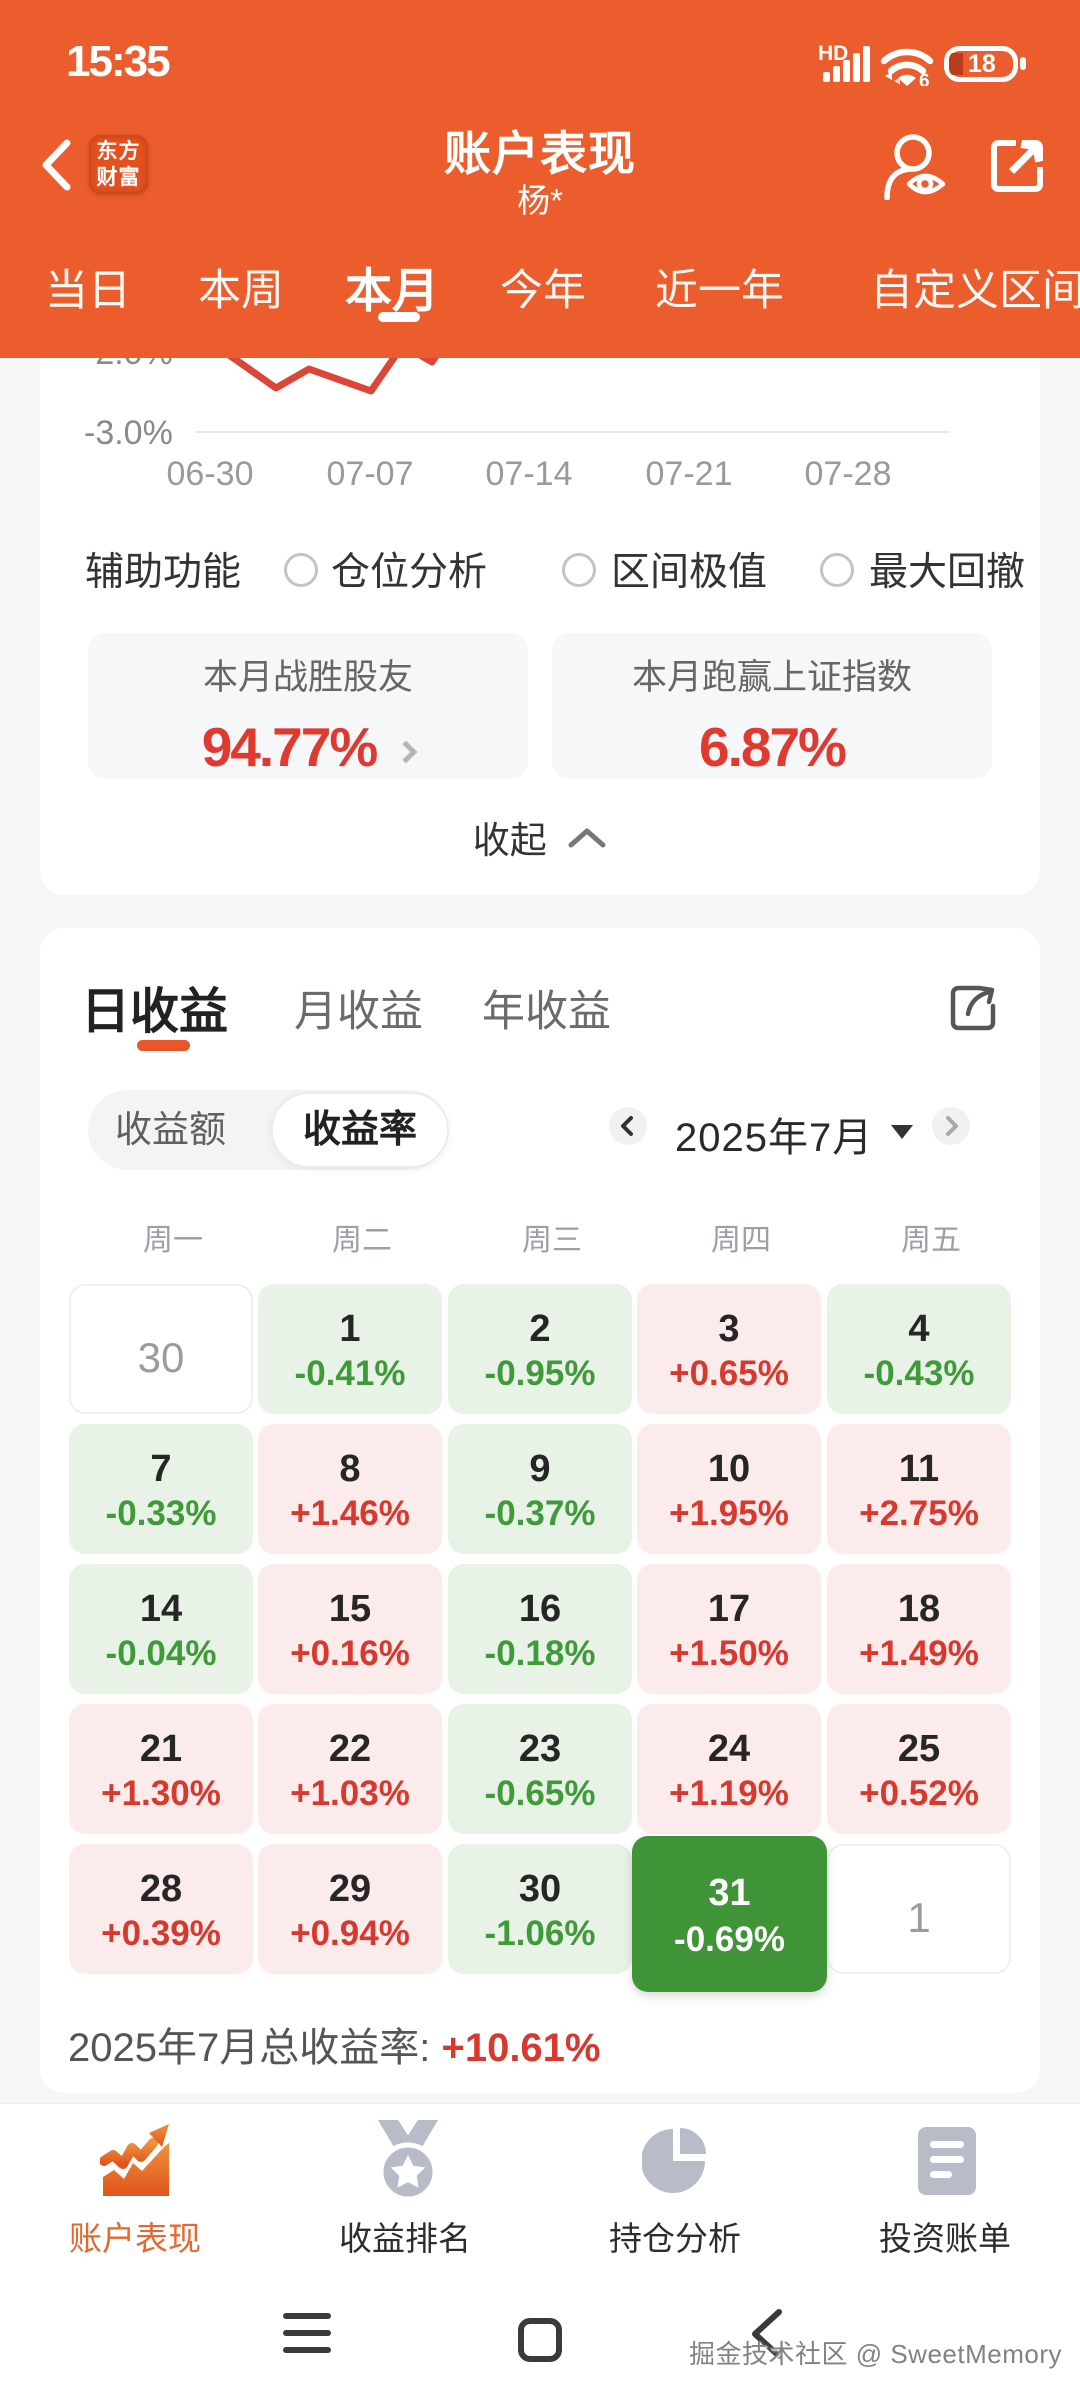 This screenshot has width=1080, height=2400. I want to click on svg-text: 18, so click(982, 64).